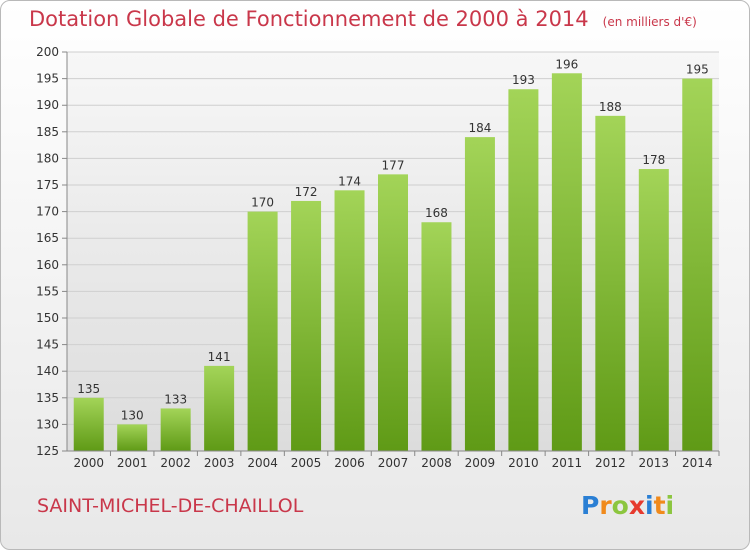 This screenshot has width=750, height=550. What do you see at coordinates (262, 463) in the screenshot?
I see `x-tick-label: 2004` at bounding box center [262, 463].